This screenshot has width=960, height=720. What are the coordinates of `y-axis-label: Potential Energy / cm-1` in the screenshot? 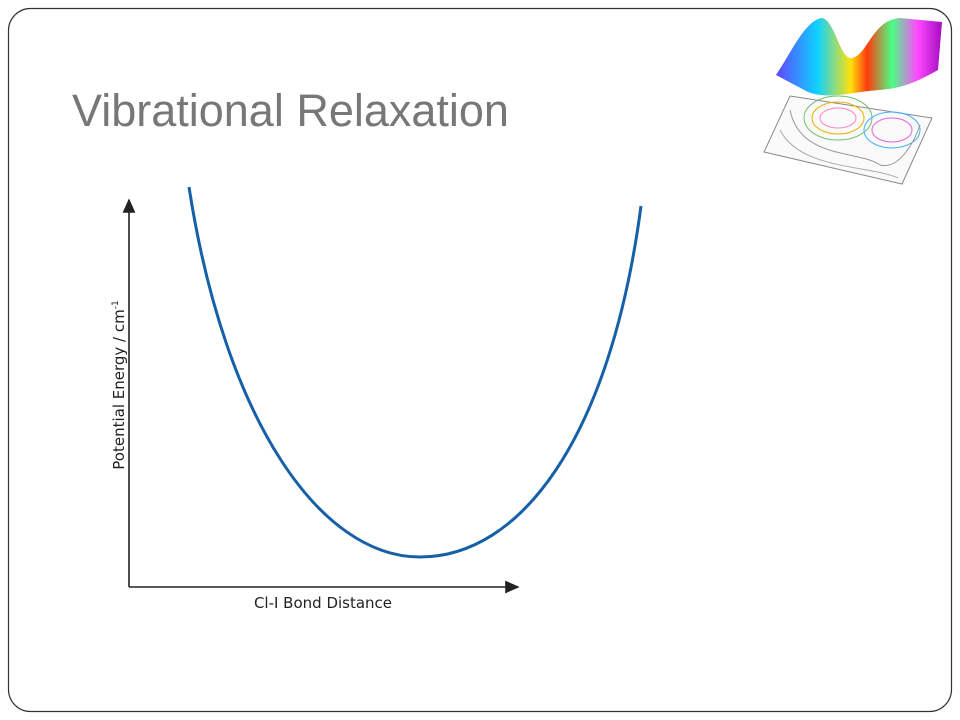 It's located at (119, 384).